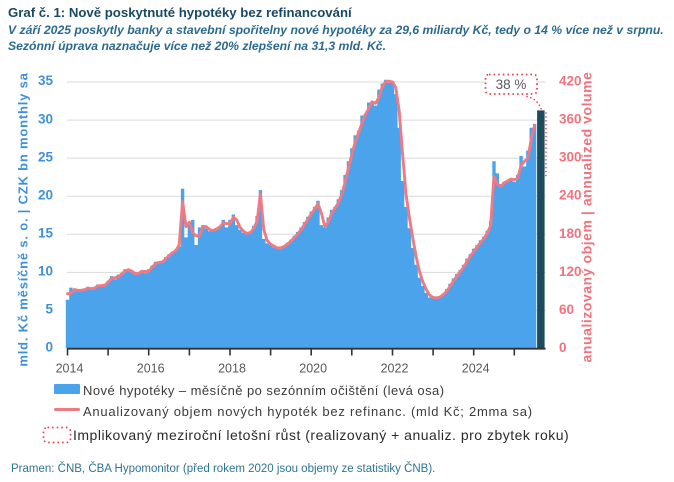 The width and height of the screenshot is (674, 482). I want to click on svg-text: 2020, so click(313, 369).